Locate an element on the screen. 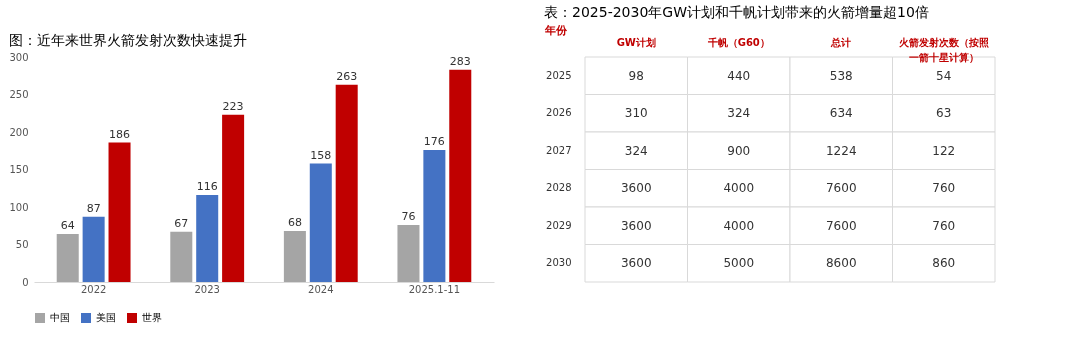  y-tick-label: 50 is located at coordinates (22, 244).